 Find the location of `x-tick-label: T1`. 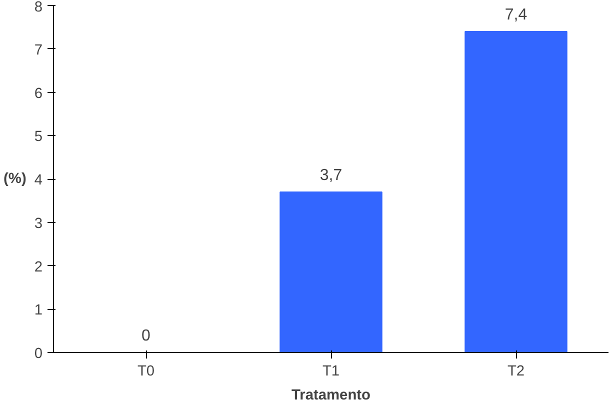

x-tick-label: T1 is located at coordinates (331, 372).